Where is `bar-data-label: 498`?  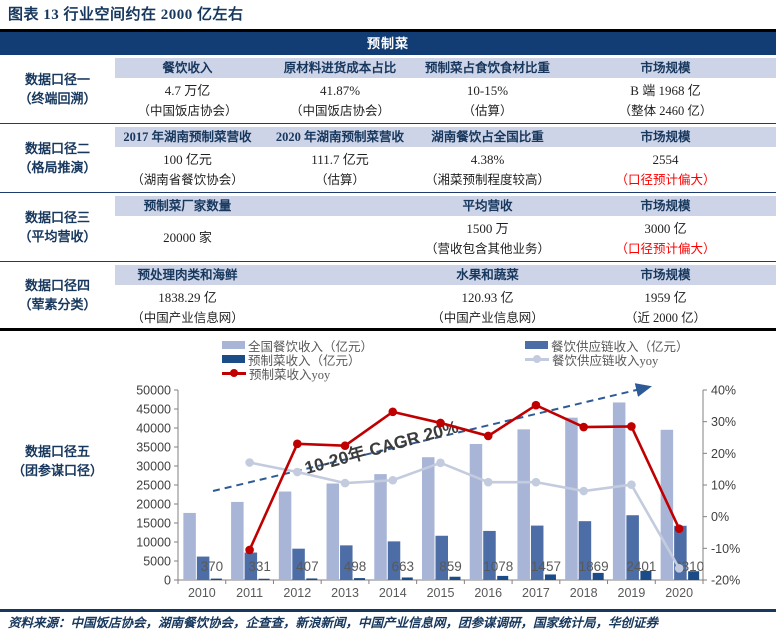 bar-data-label: 498 is located at coordinates (355, 566).